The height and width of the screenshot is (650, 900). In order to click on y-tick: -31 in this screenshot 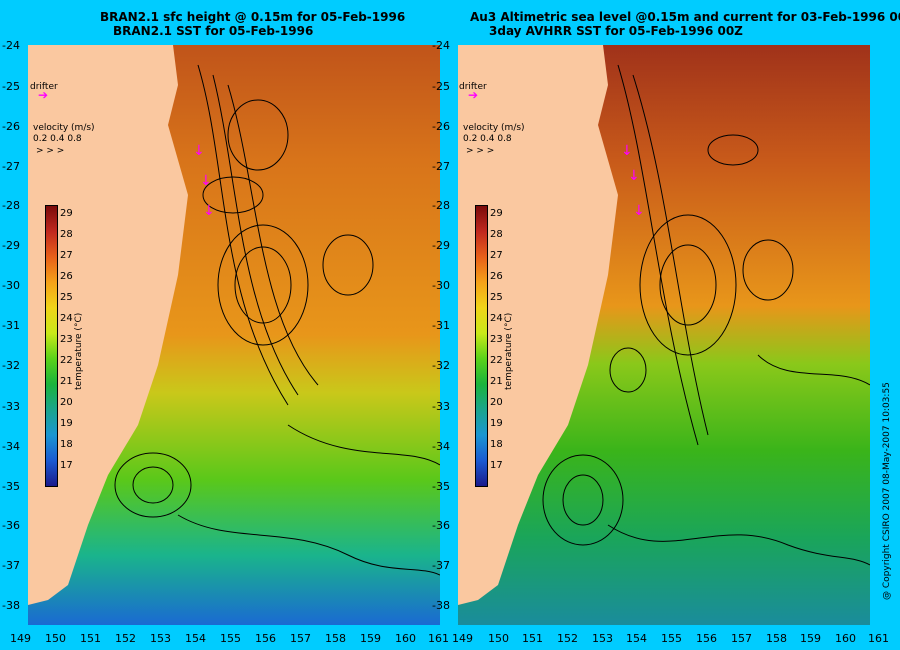, I will do `click(441, 325)`.